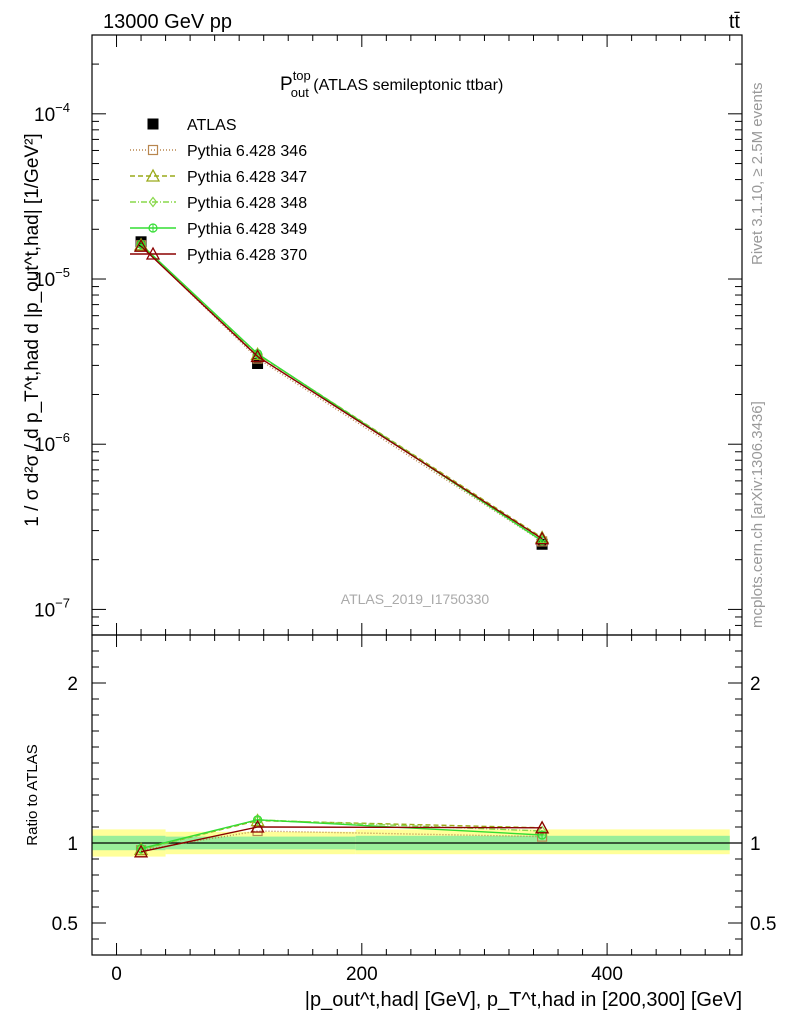  What do you see at coordinates (755, 684) in the screenshot?
I see `ratio-tick-label-right-2: 2` at bounding box center [755, 684].